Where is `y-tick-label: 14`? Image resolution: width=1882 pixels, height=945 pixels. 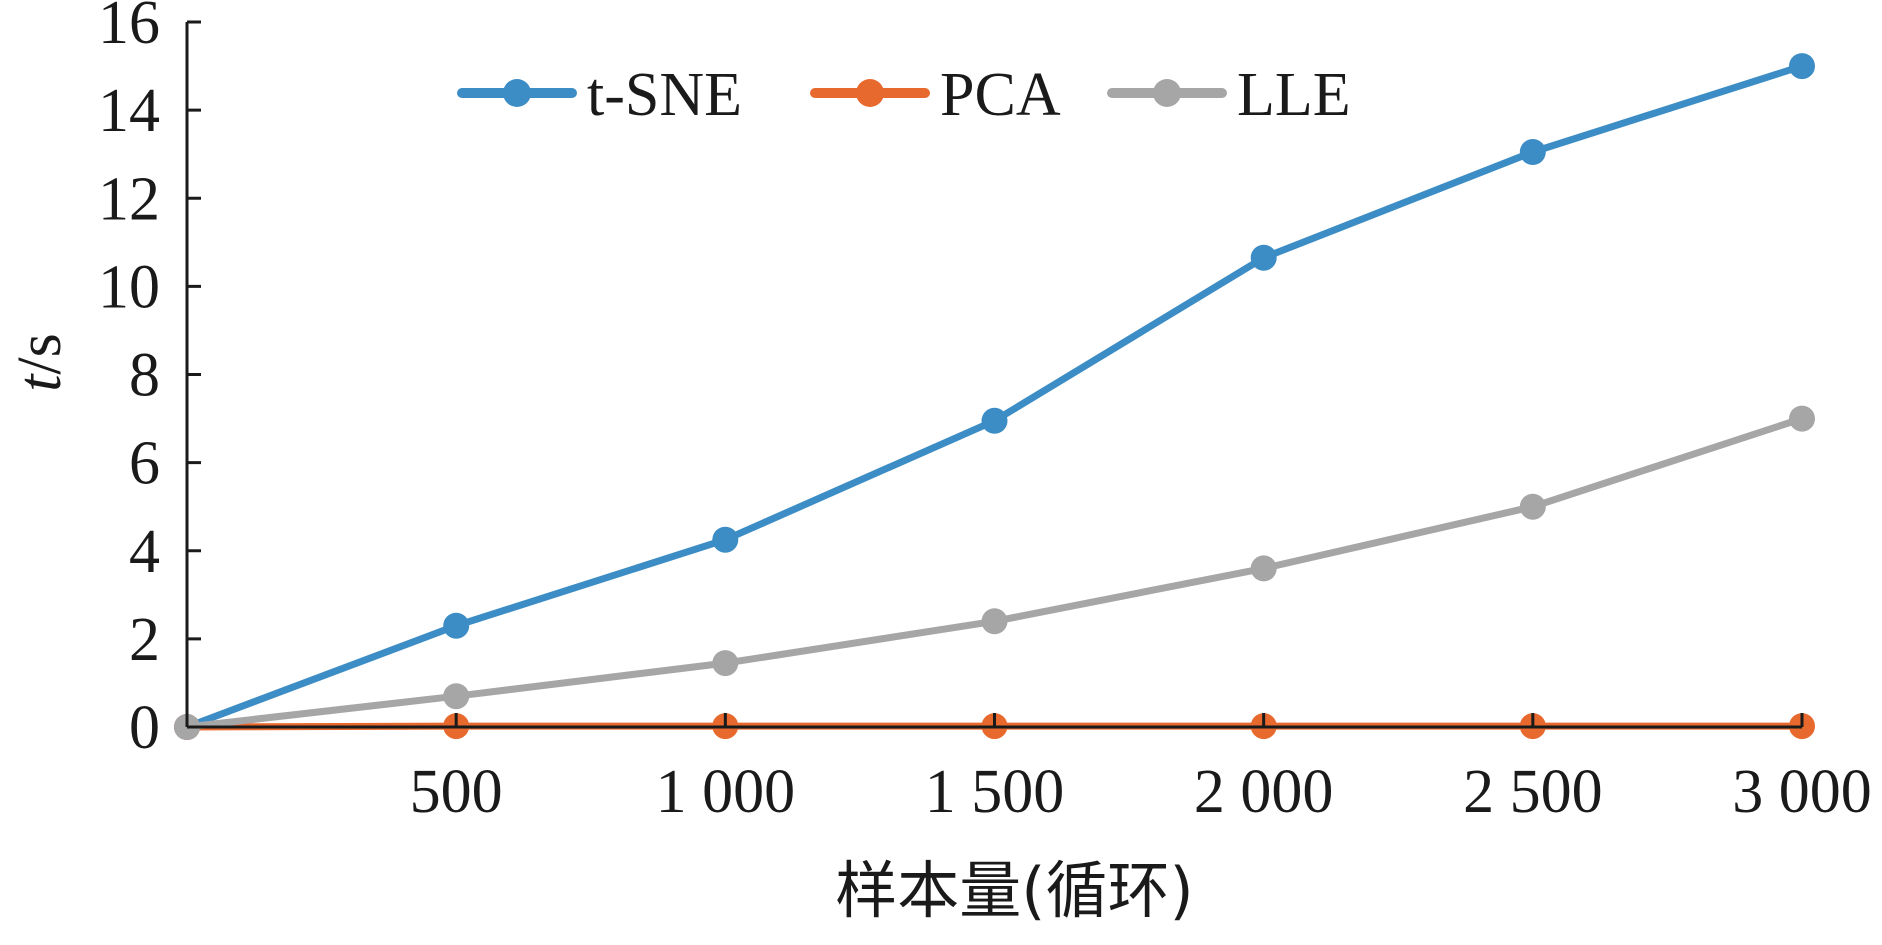
y-tick-label: 14 is located at coordinates (129, 111).